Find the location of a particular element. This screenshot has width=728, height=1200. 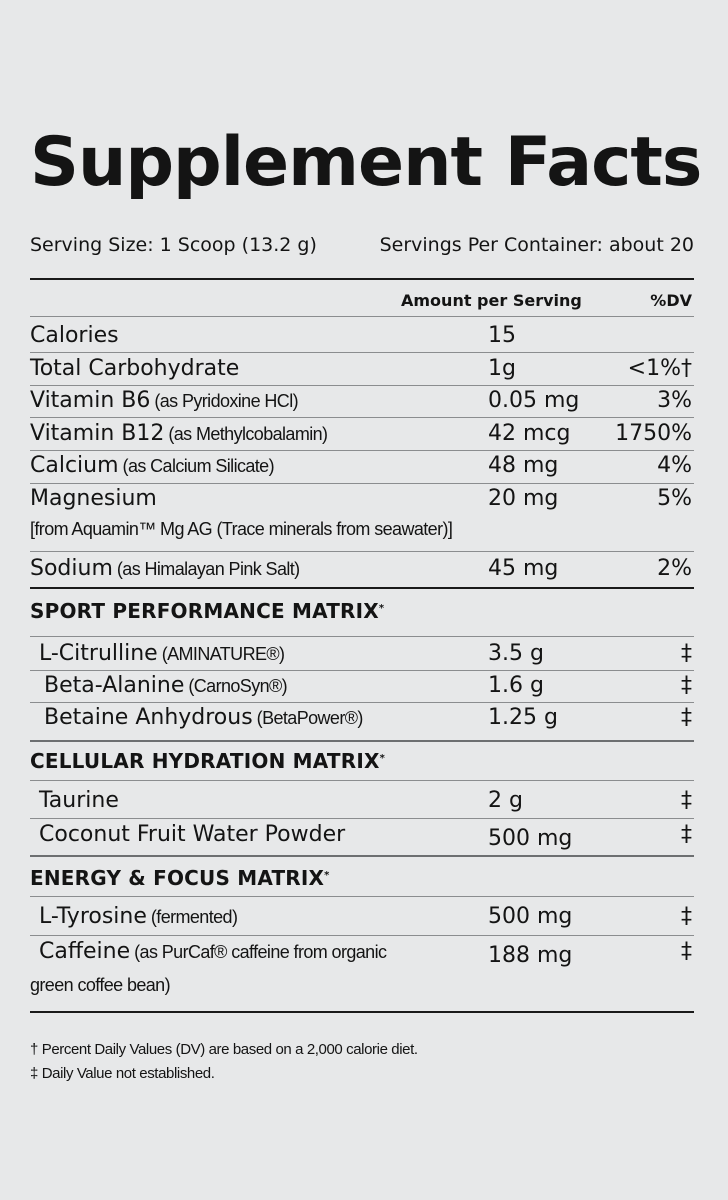

ingredient-note: green coffee bean) is located at coordinates (100, 985).